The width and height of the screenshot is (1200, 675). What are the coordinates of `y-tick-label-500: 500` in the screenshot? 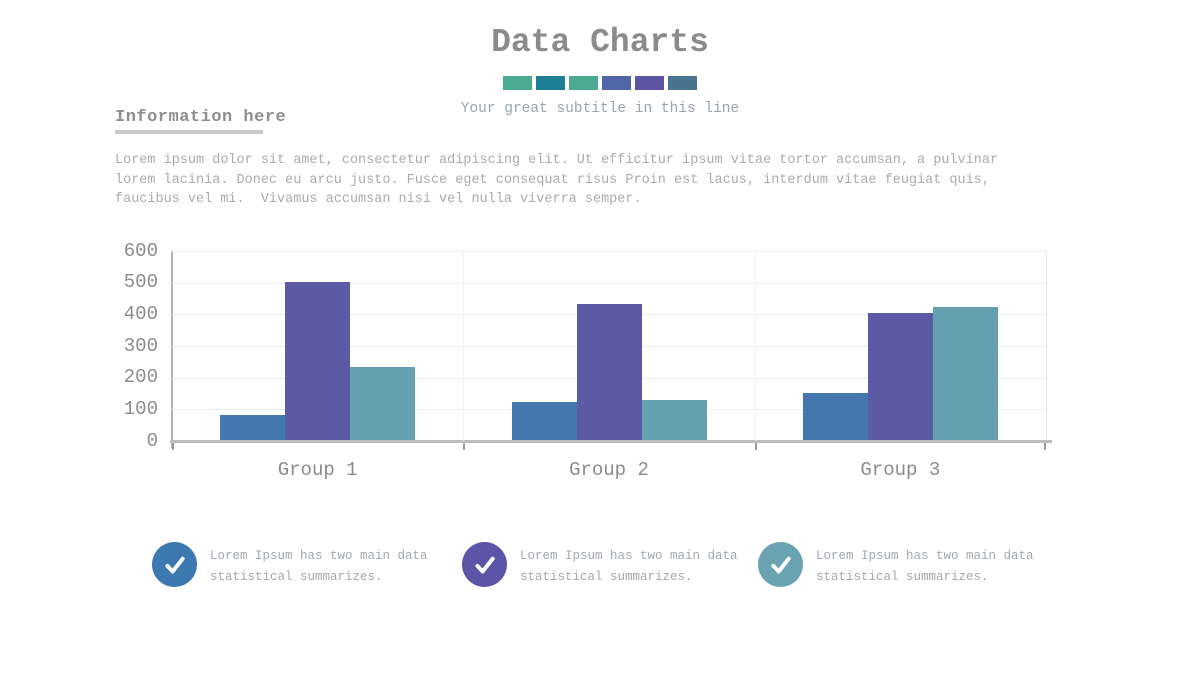 It's located at (140, 282).